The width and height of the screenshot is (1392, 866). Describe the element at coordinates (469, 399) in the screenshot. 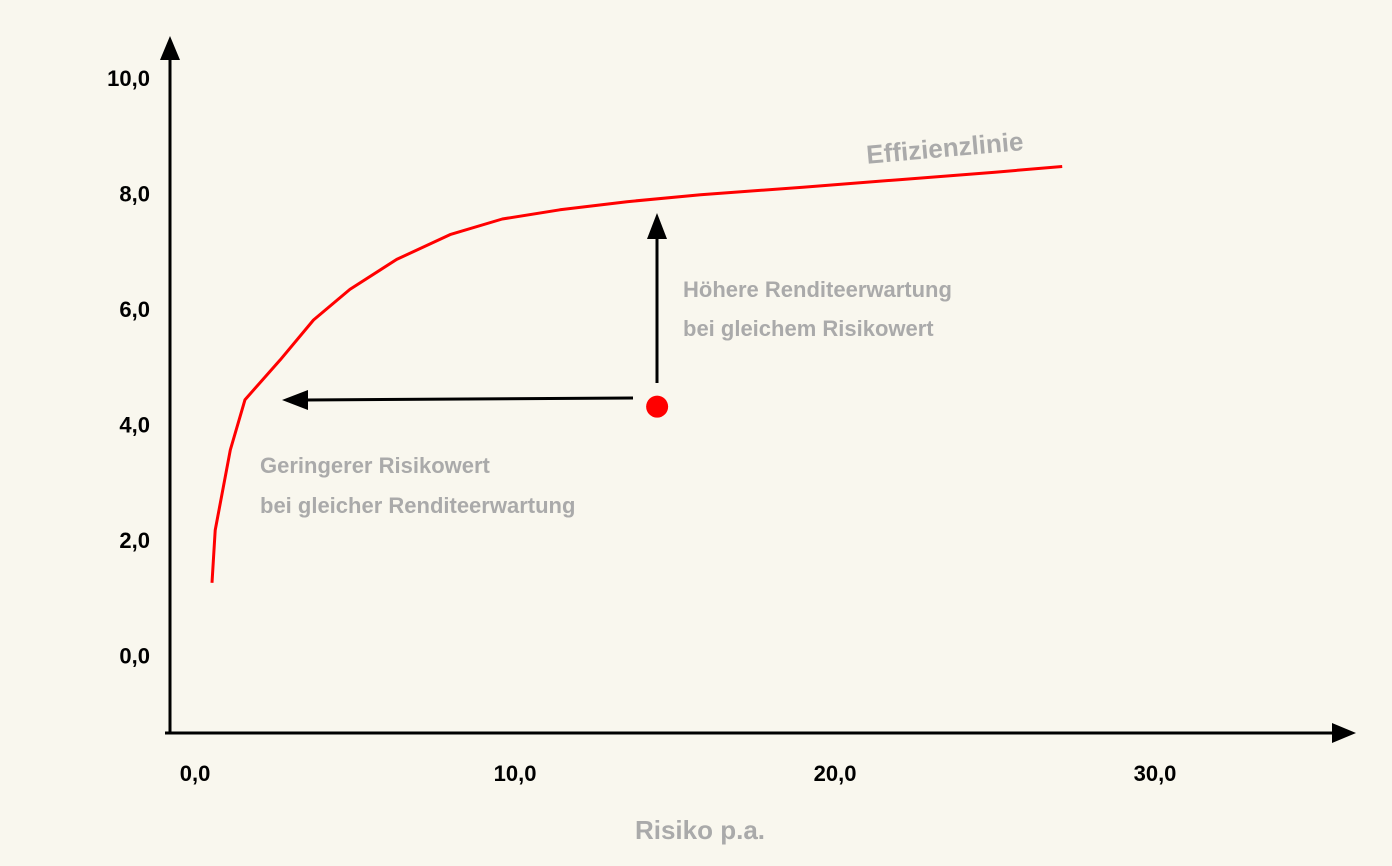

I see `arrow-left` at that location.